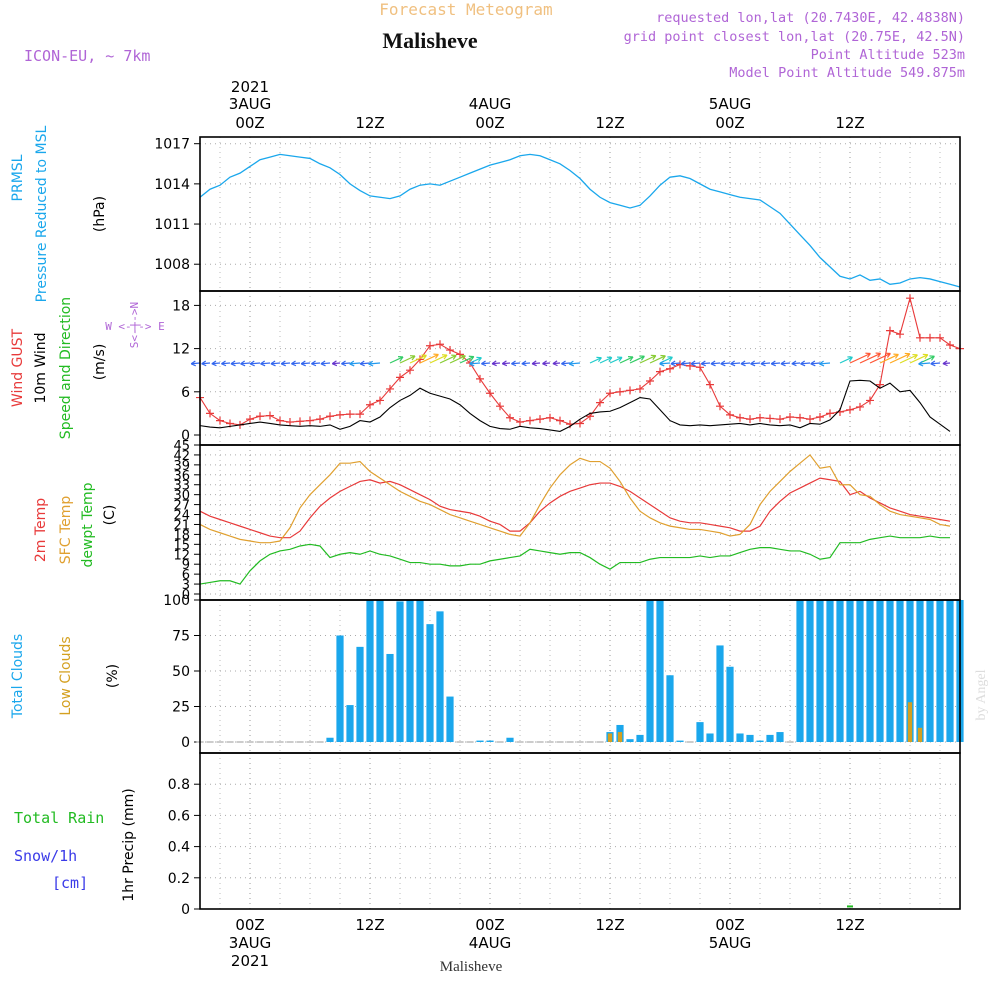  I want to click on axis-label: Low Clouds, so click(66, 675).